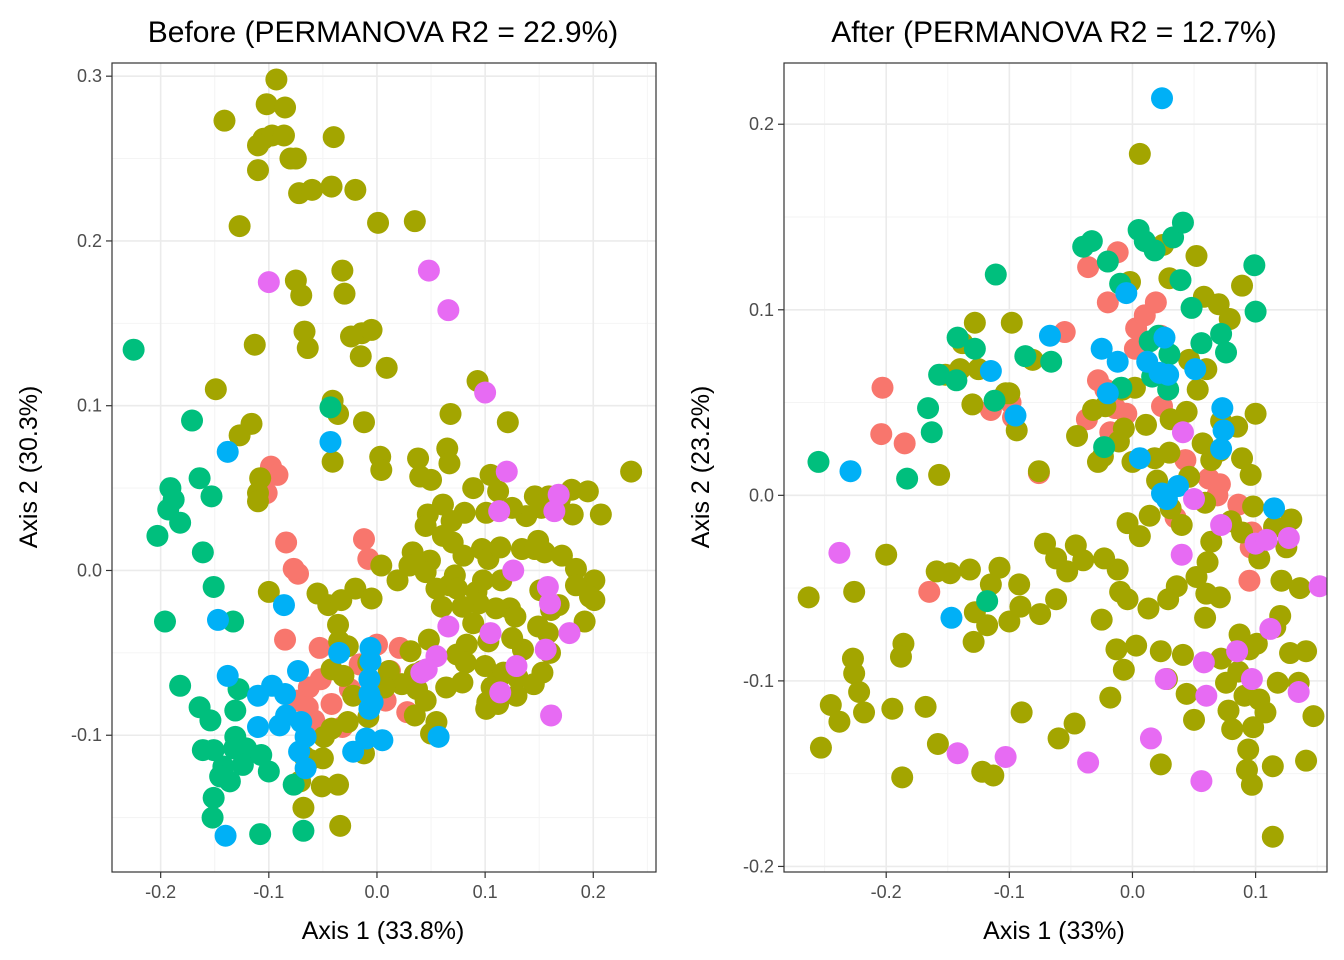  I want to click on after-x-tick-label: -0.1, so click(1009, 892).